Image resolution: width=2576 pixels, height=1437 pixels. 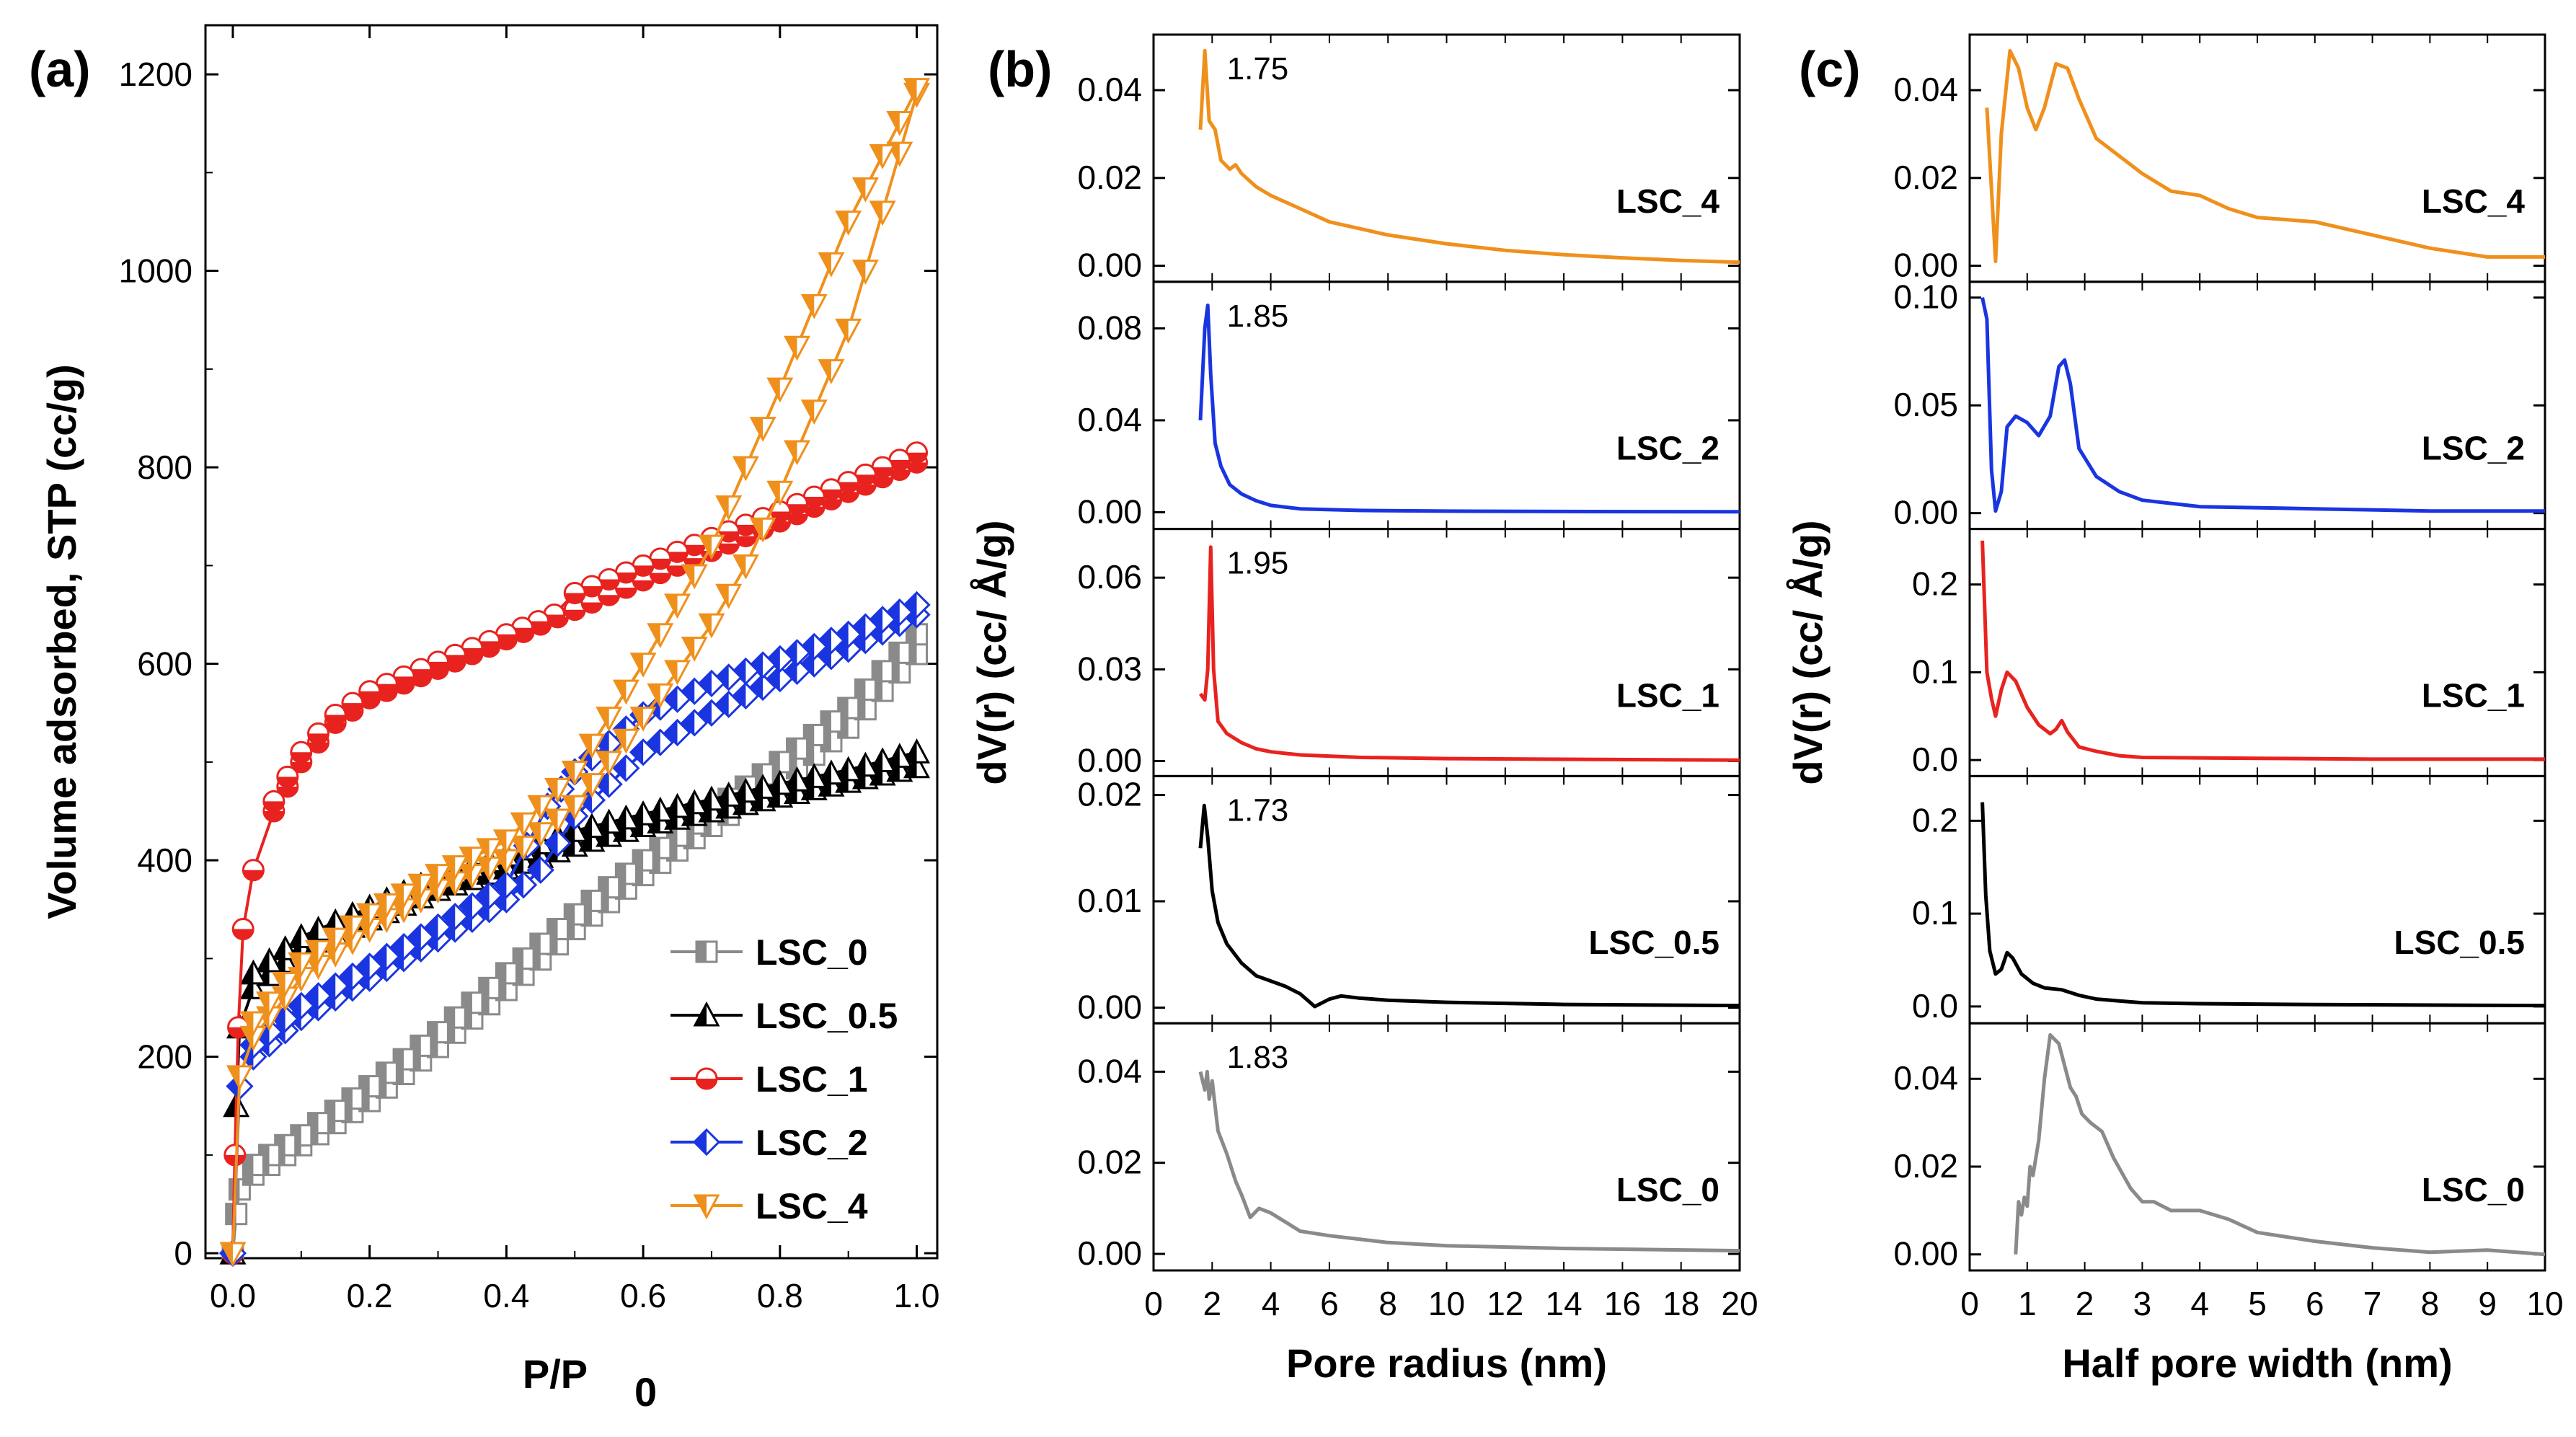 What do you see at coordinates (1020, 69) in the screenshot?
I see `panel-b-letter: (b)` at bounding box center [1020, 69].